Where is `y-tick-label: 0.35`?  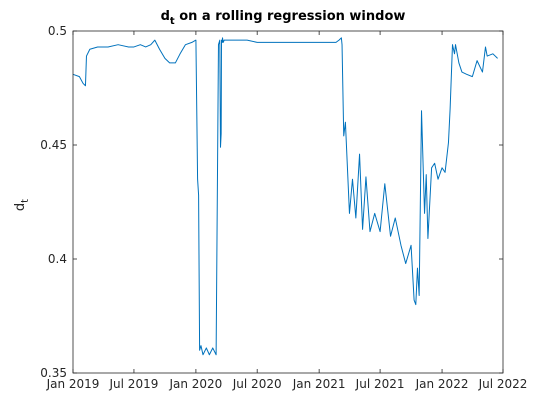
y-tick-label: 0.35 is located at coordinates (53, 373).